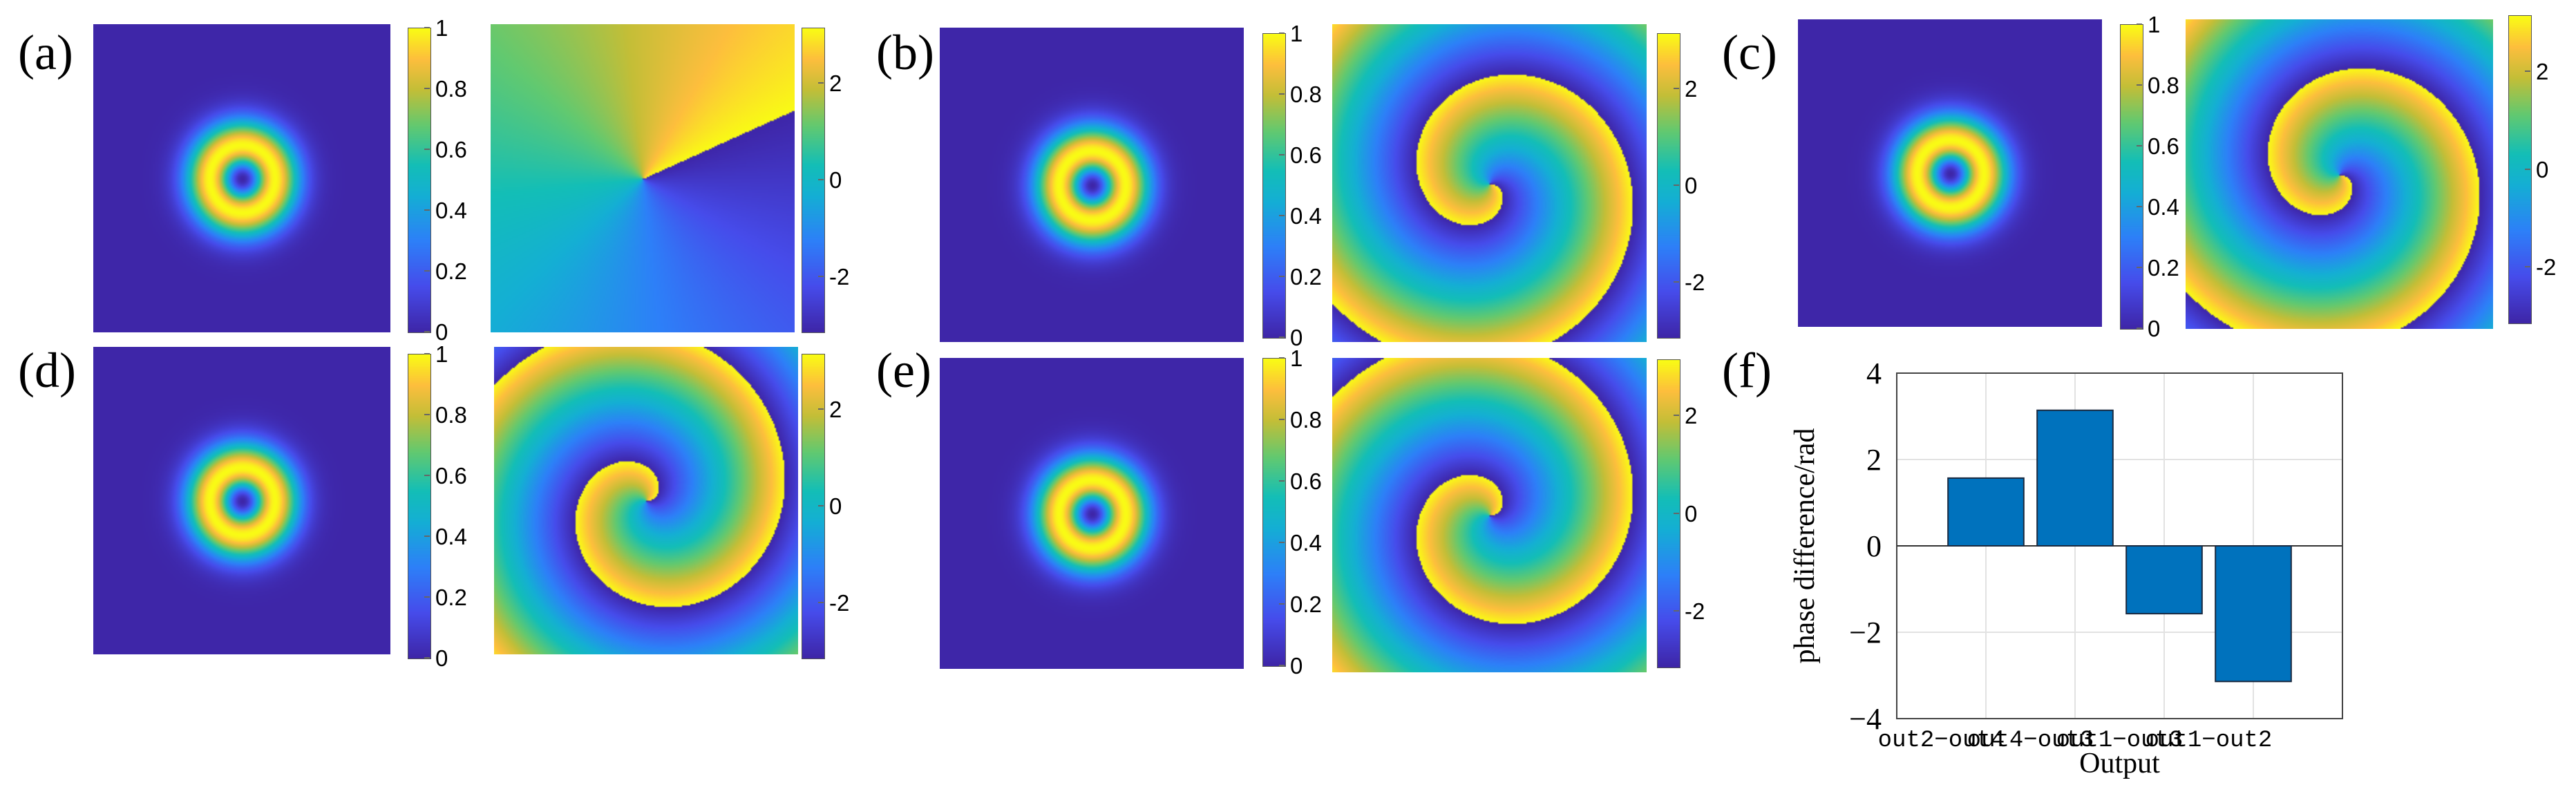 The width and height of the screenshot is (2576, 796). Describe the element at coordinates (646, 500) in the screenshot. I see `phase-map-d` at that location.